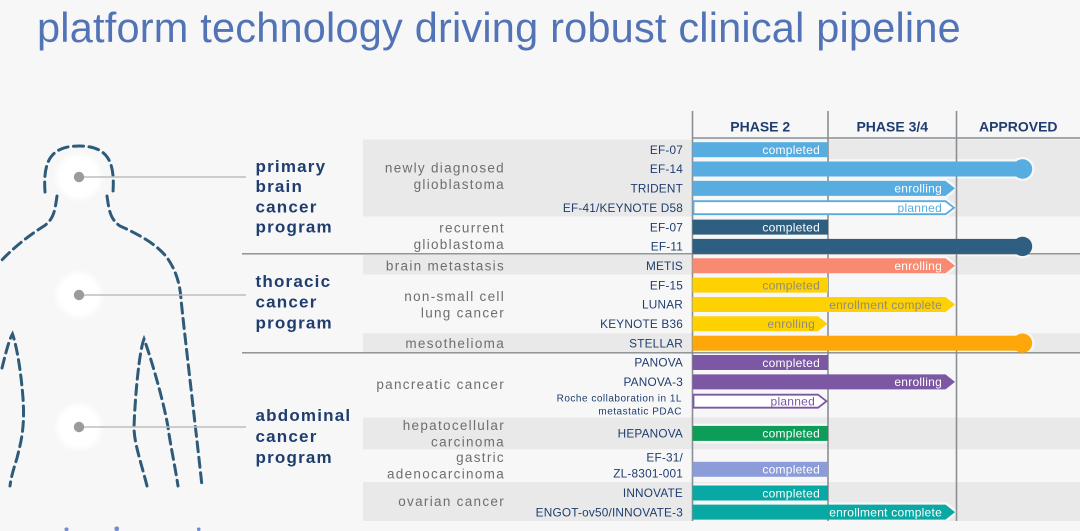 This screenshot has width=1080, height=531. What do you see at coordinates (440, 384) in the screenshot?
I see `svg-text: pancreatic cancer` at bounding box center [440, 384].